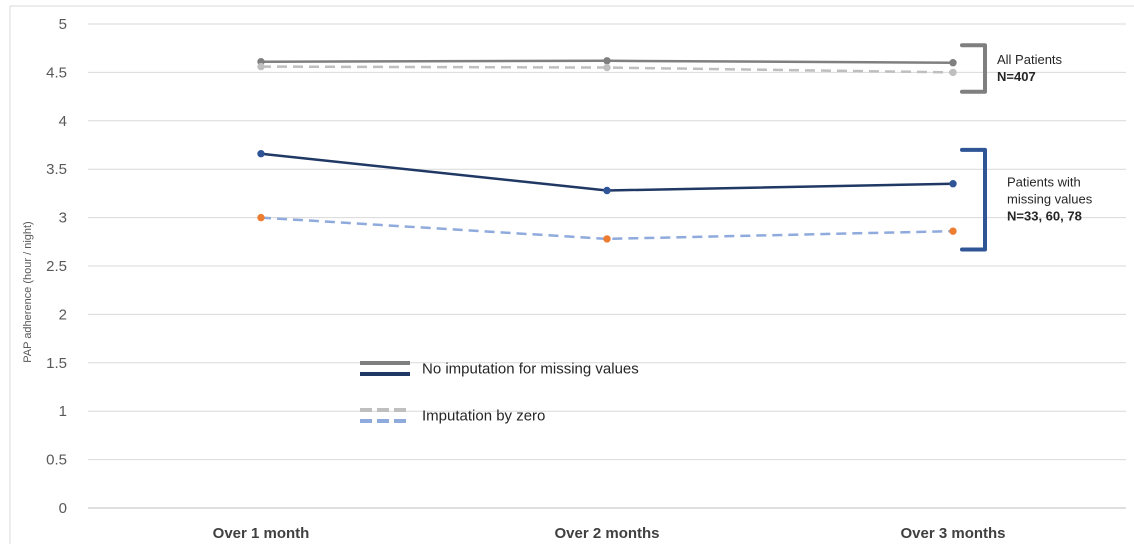 This screenshot has height=544, width=1134. I want to click on y-axis-label: PAP adherence (hour / night), so click(28, 291).